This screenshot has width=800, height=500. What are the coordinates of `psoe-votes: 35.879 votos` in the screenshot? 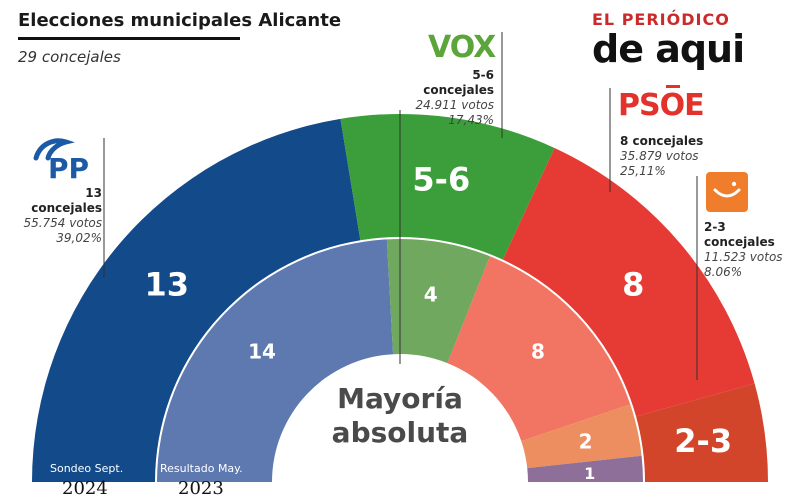 It's located at (659, 156).